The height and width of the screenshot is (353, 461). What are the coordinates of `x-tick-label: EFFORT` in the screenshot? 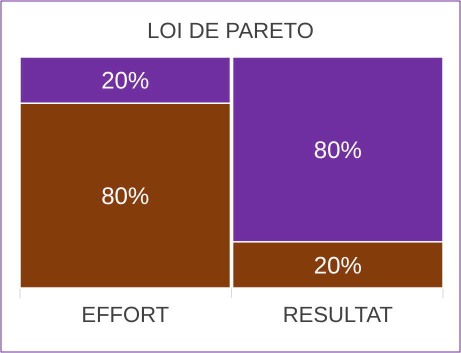 It's located at (125, 314).